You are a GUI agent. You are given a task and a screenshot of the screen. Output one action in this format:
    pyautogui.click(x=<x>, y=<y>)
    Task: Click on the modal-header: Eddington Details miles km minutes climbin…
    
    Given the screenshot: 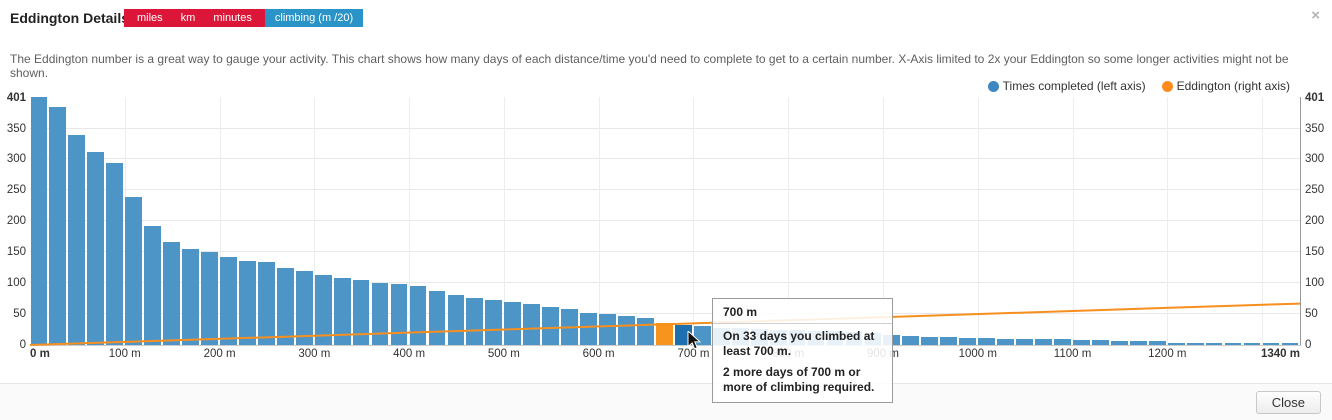 What is the action you would take?
    pyautogui.click(x=666, y=19)
    